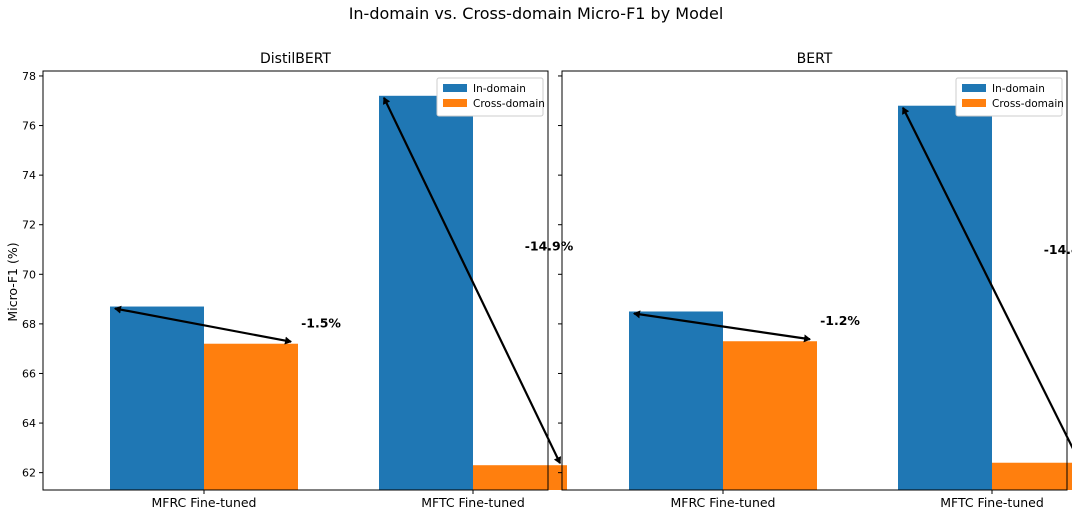  I want to click on difference-label: -14.4%, so click(1058, 249).